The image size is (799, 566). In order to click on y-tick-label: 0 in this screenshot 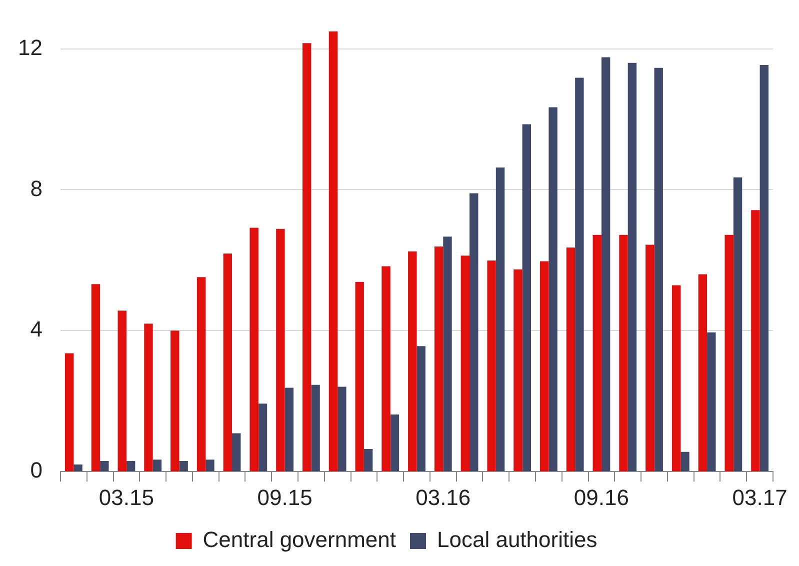, I will do `click(36, 470)`.